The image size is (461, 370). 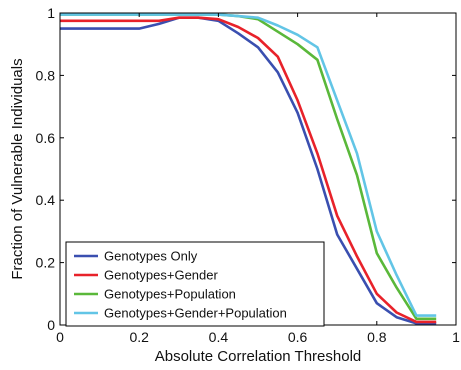 What do you see at coordinates (258, 356) in the screenshot?
I see `x-axis-label: Absolute Correlation Threshold` at bounding box center [258, 356].